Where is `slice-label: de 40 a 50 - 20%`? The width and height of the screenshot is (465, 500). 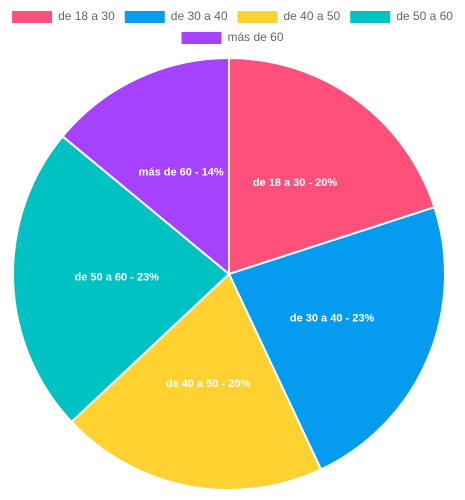
slice-label: de 40 a 50 - 20% is located at coordinates (208, 384).